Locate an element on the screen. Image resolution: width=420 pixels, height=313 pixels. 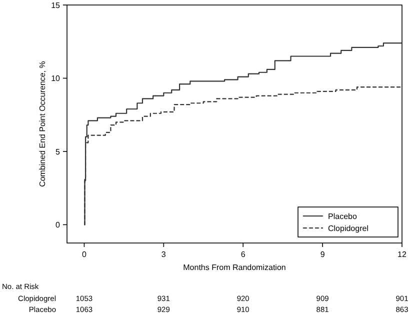
x-axis-title: Months From Randomization is located at coordinates (234, 267).